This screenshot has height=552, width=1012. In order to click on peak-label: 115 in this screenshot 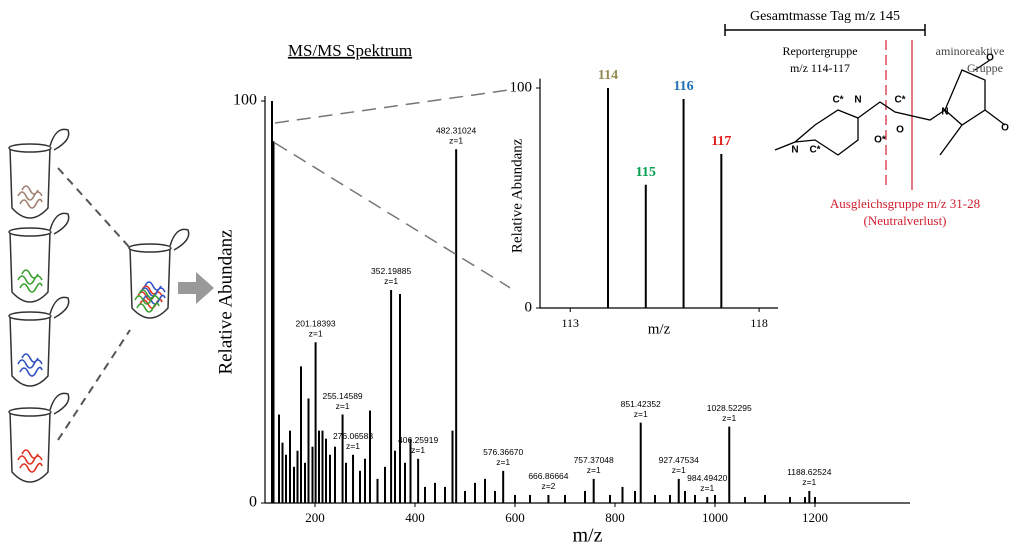, I will do `click(646, 172)`.